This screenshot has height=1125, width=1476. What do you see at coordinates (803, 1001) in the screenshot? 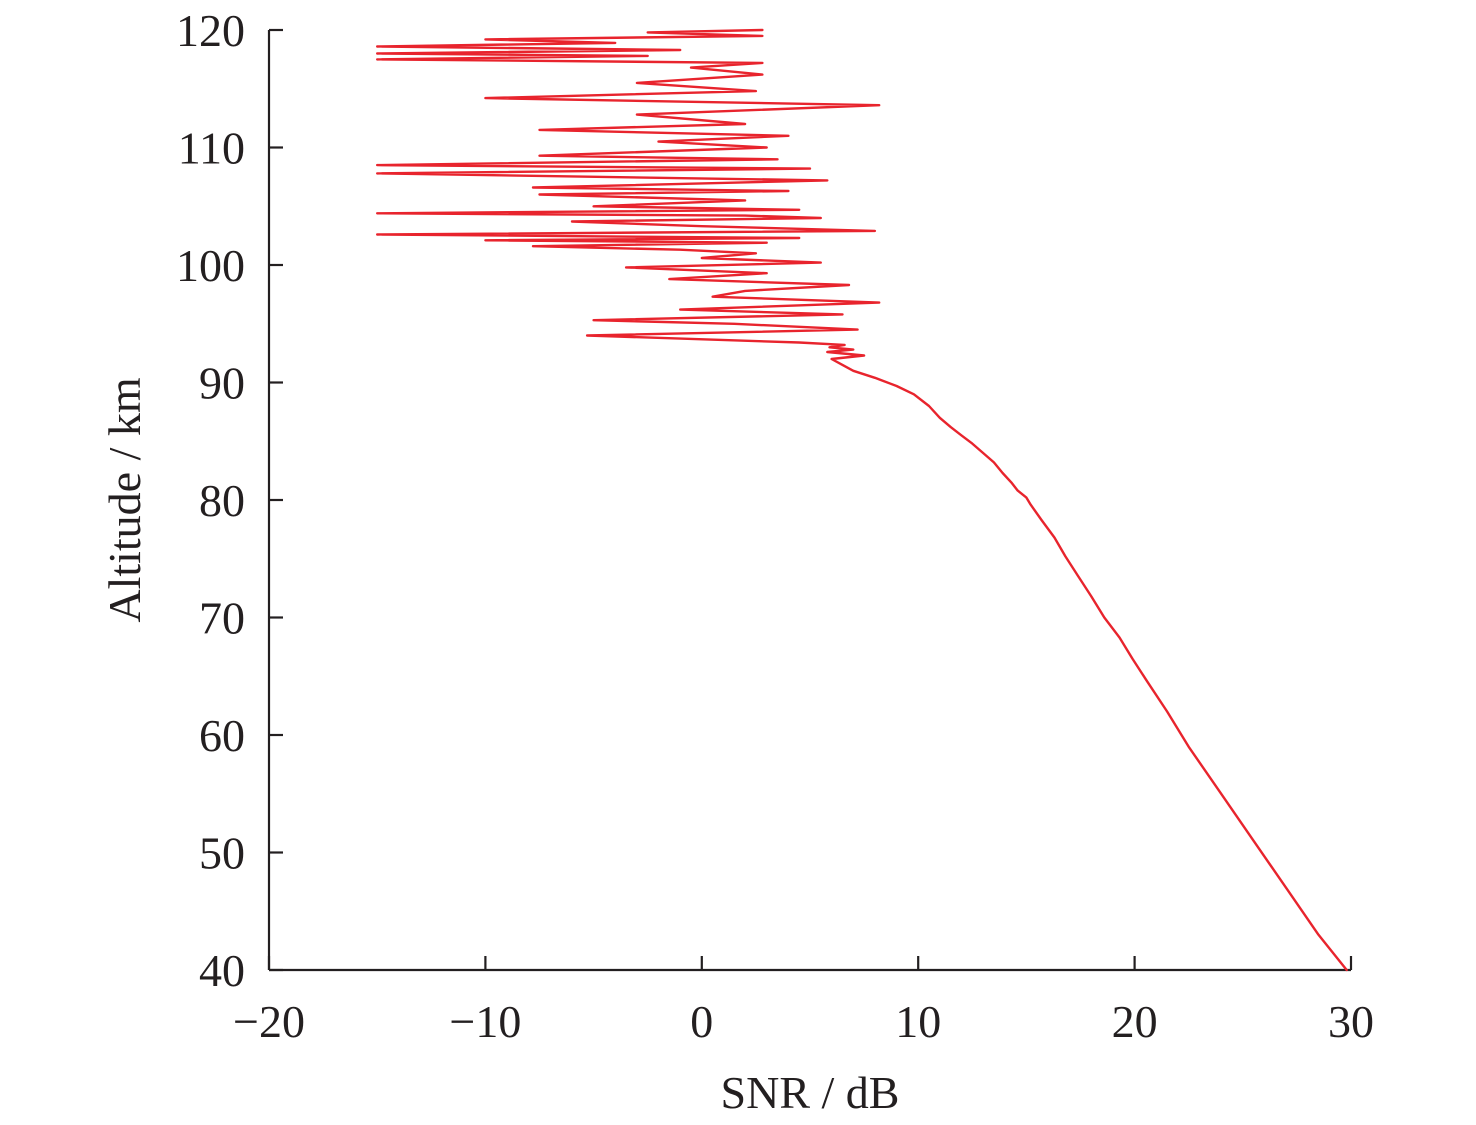
I see `x-ticks: −20 −10 0 10 20 30` at bounding box center [803, 1001].